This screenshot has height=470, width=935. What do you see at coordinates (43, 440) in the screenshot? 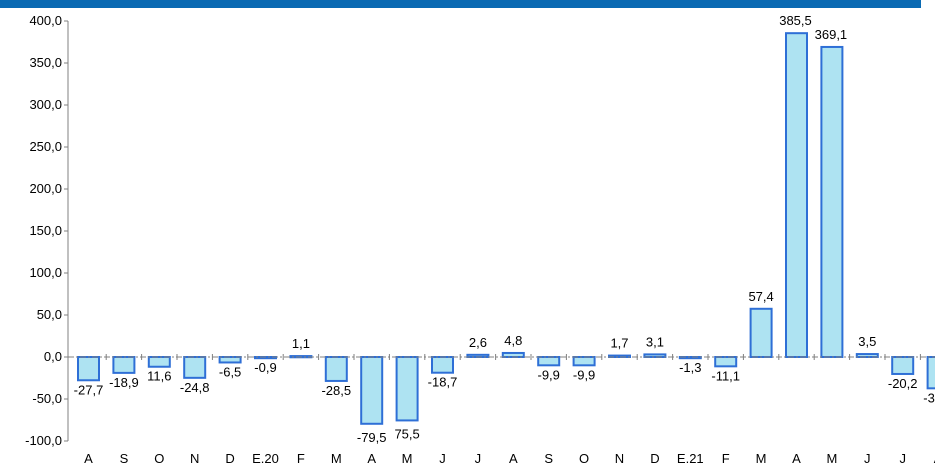
I see `y-tick-label: -100,0` at bounding box center [43, 440].